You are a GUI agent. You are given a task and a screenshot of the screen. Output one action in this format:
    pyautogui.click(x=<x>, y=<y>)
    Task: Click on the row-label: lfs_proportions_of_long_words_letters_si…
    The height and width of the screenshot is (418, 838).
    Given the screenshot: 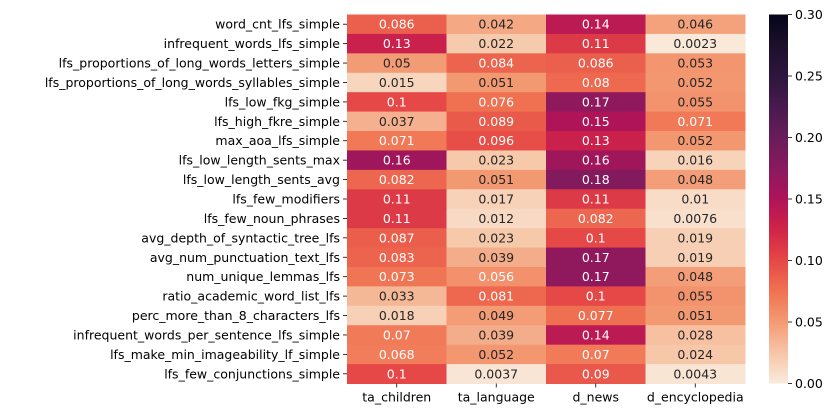 What is the action you would take?
    pyautogui.click(x=200, y=63)
    